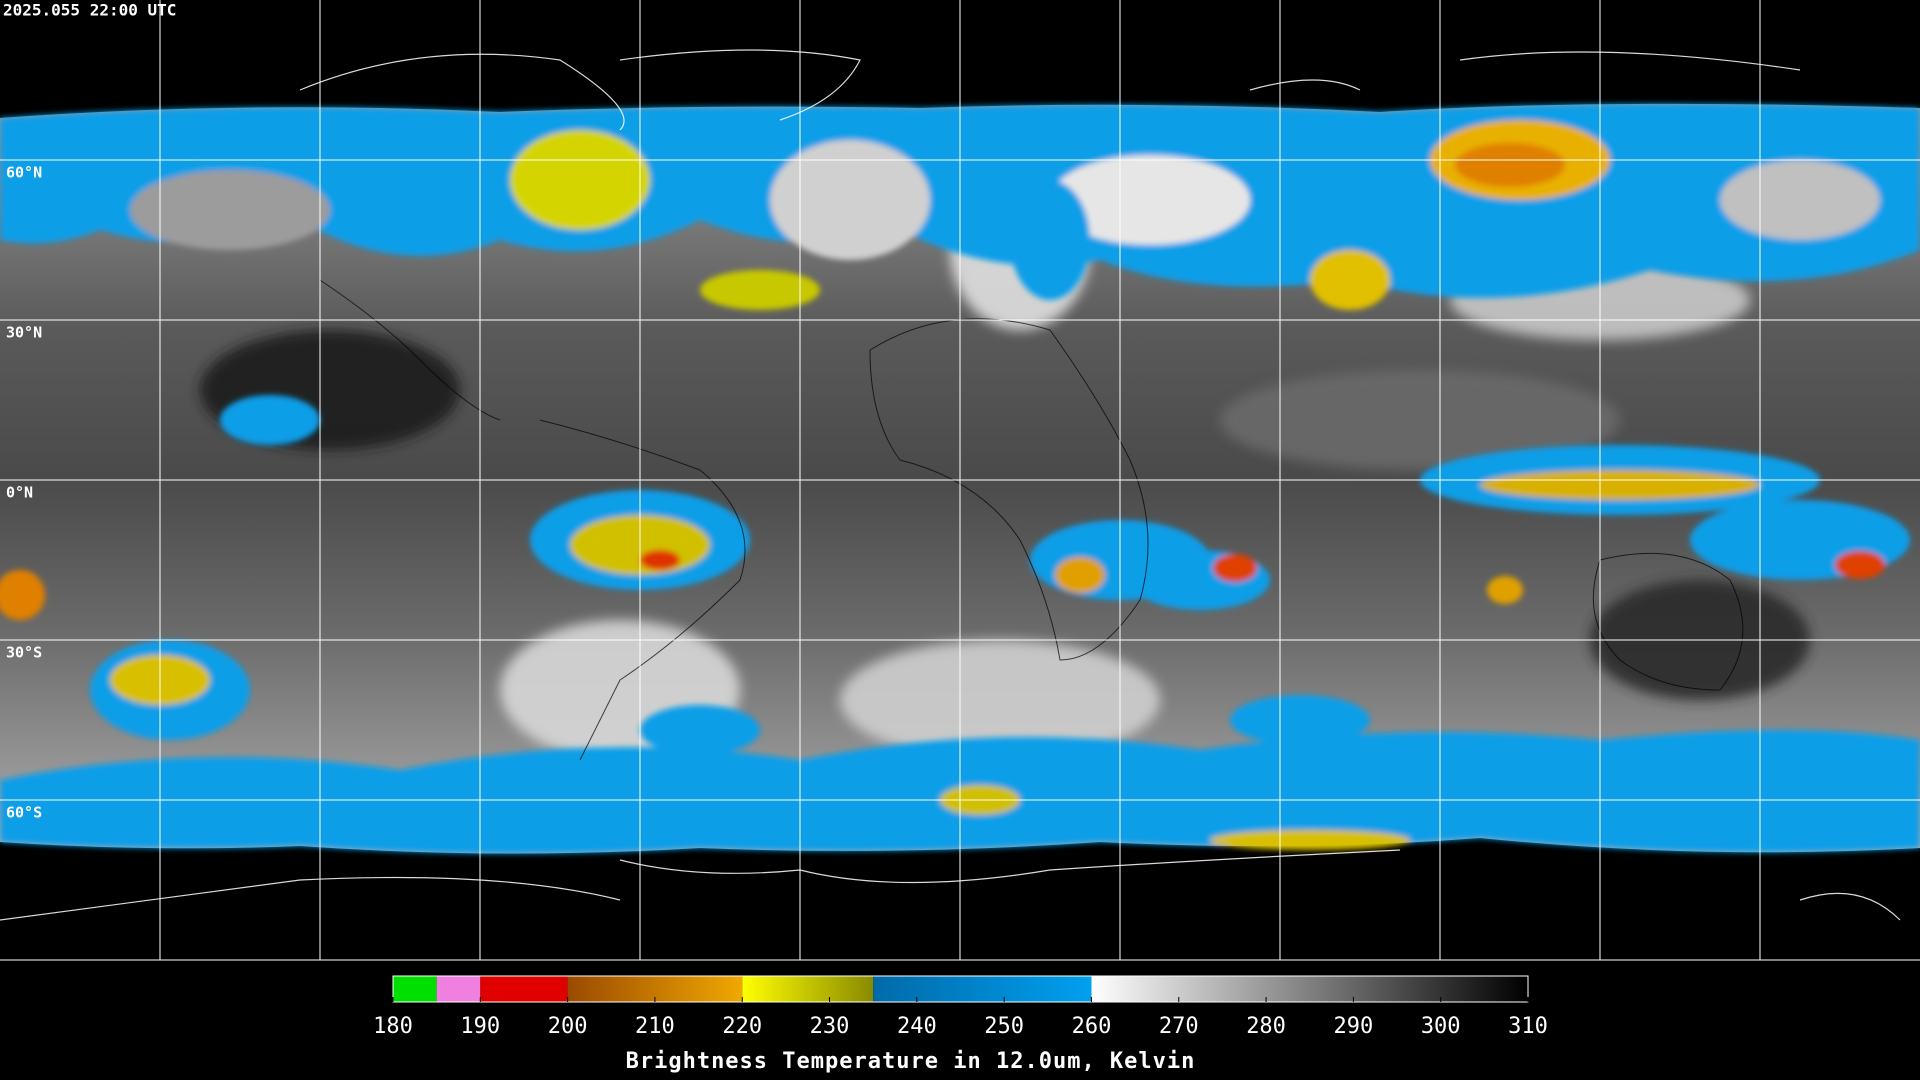 This screenshot has height=1080, width=1920. Describe the element at coordinates (742, 1026) in the screenshot. I see `colorbar-tick-label: 220` at that location.